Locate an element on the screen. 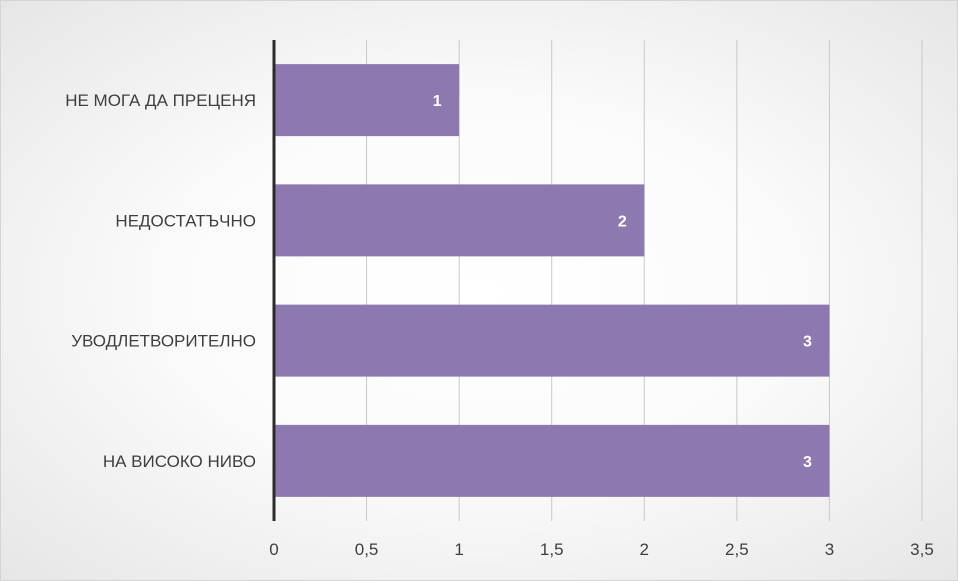  category-label: НА ВИСОКО НИВО is located at coordinates (179, 461).